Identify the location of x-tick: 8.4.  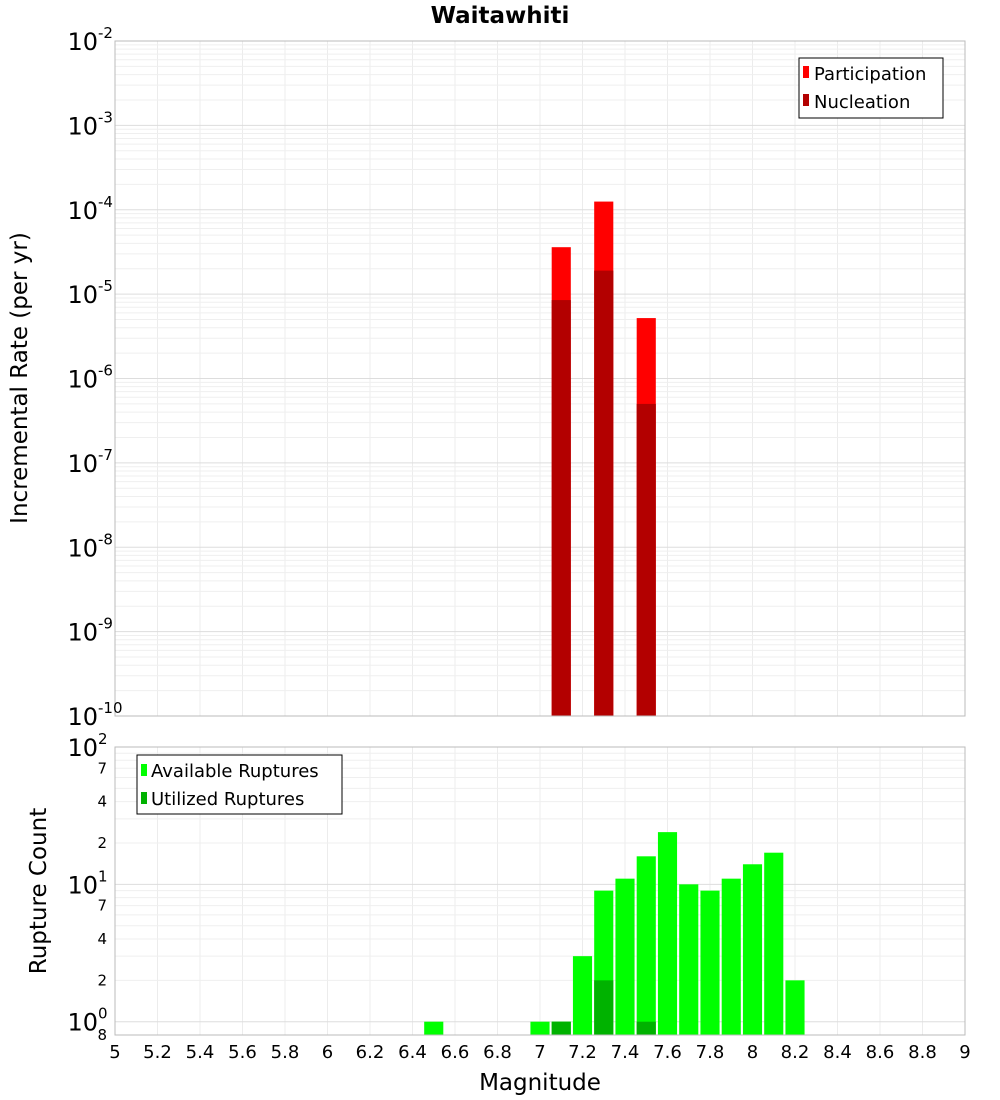
(837, 1052).